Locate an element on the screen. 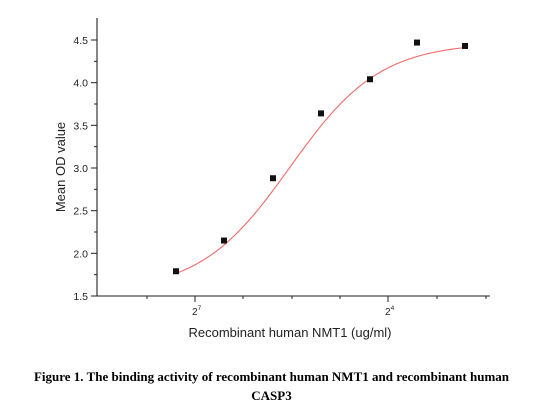  y-tick-label: 1.5 is located at coordinates (80, 297).